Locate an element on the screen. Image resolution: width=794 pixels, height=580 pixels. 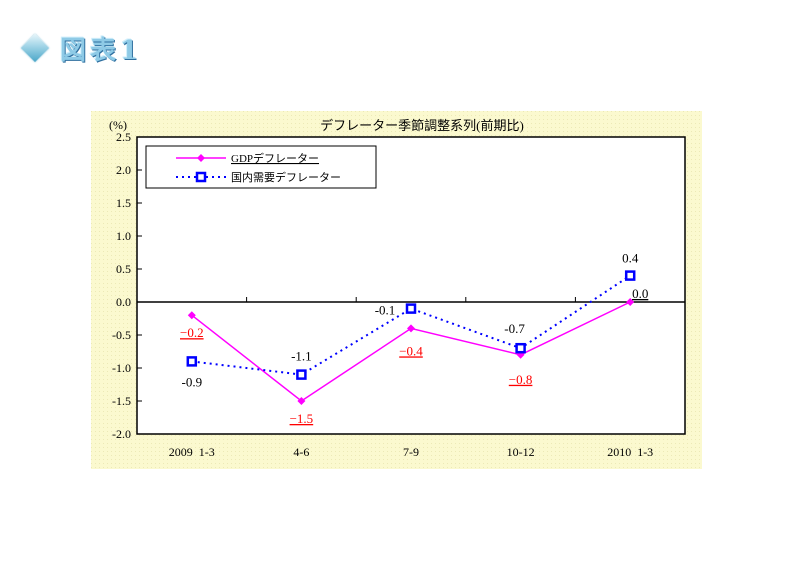
x-tick-label: 7-9 is located at coordinates (411, 452).